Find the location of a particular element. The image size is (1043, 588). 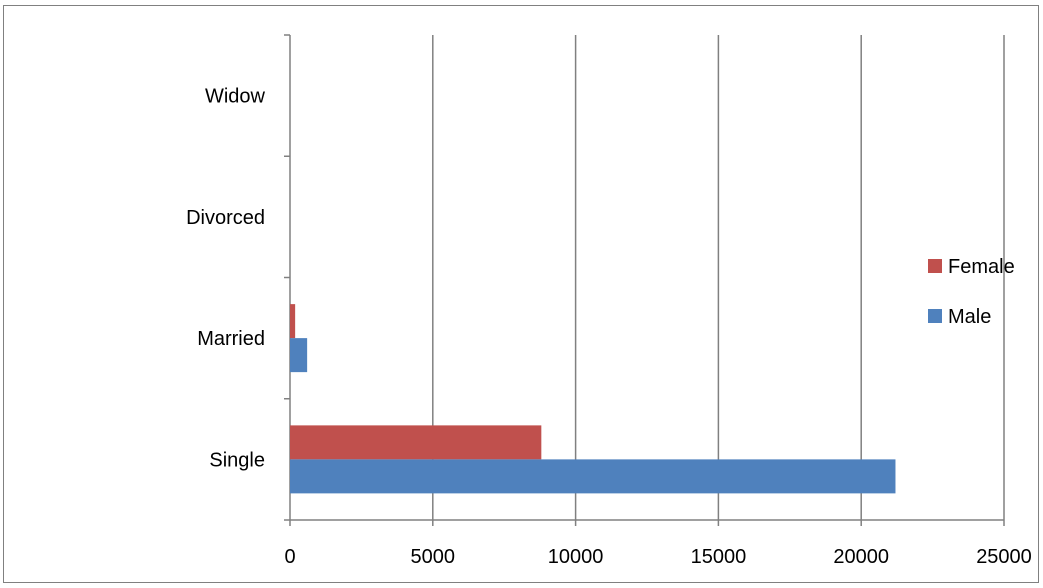

category-label-single: Single is located at coordinates (237, 460).